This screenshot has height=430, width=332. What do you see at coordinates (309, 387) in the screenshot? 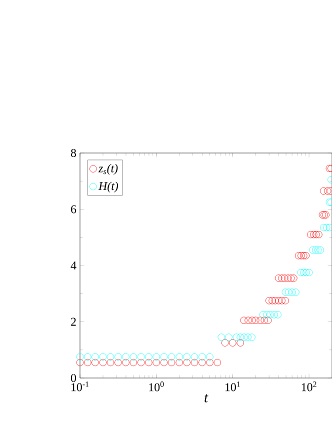
I see `x-tick-label: 10$^{2}$` at bounding box center [309, 387].